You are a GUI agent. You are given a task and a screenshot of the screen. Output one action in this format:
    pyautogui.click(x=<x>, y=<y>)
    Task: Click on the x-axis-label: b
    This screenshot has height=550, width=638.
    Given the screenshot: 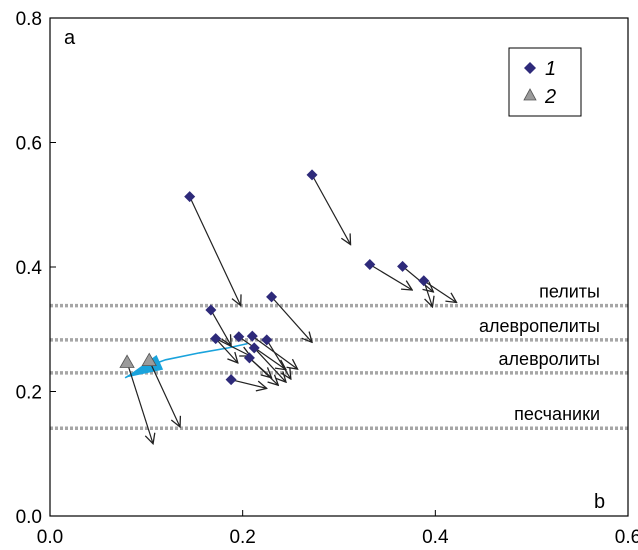 What is the action you would take?
    pyautogui.click(x=599, y=502)
    